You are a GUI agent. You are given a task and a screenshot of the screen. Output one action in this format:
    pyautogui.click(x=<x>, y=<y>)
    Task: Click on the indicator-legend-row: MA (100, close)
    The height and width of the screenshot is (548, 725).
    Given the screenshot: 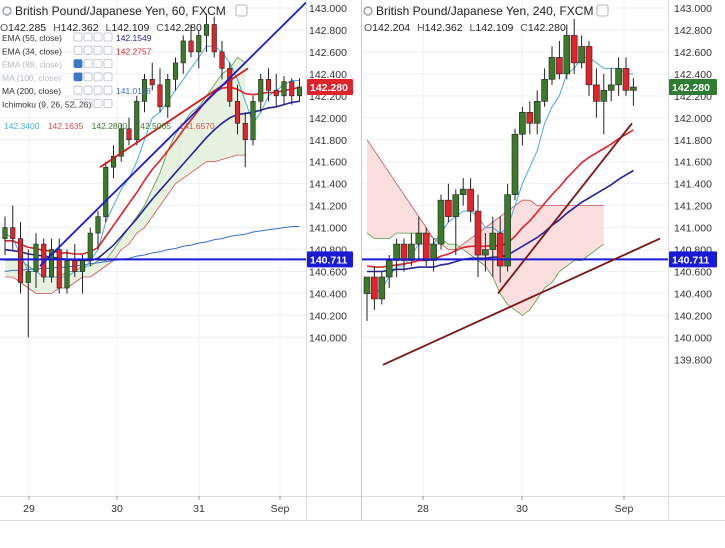 What is the action you would take?
    pyautogui.click(x=57, y=77)
    